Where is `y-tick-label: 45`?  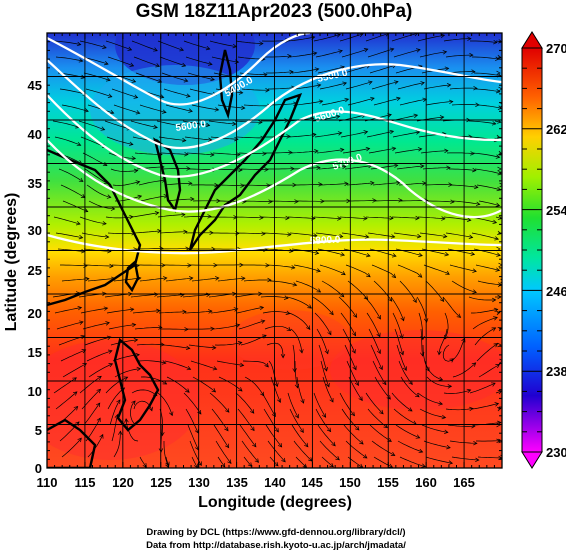 y-tick-label: 45 is located at coordinates (35, 85).